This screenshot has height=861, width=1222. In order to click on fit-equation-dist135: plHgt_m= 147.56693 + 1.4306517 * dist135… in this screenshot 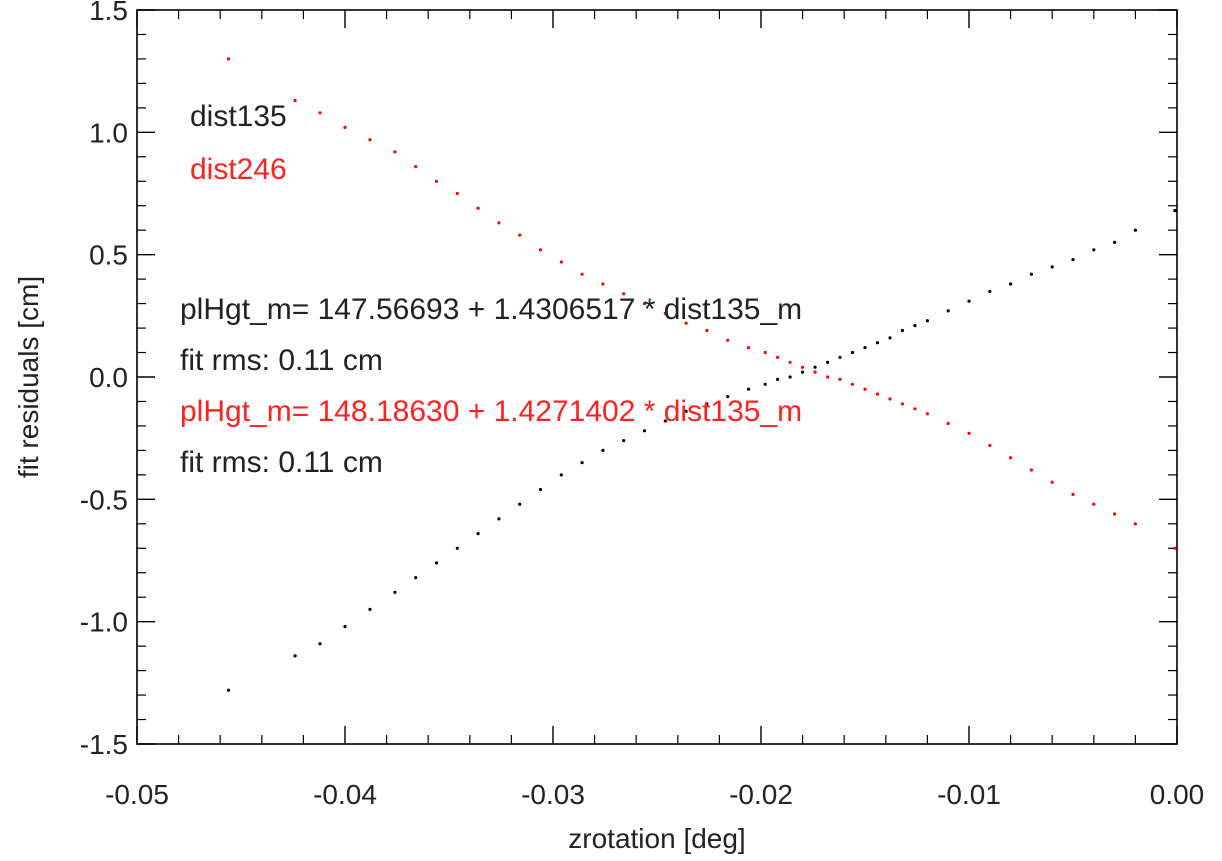, I will do `click(491, 309)`.